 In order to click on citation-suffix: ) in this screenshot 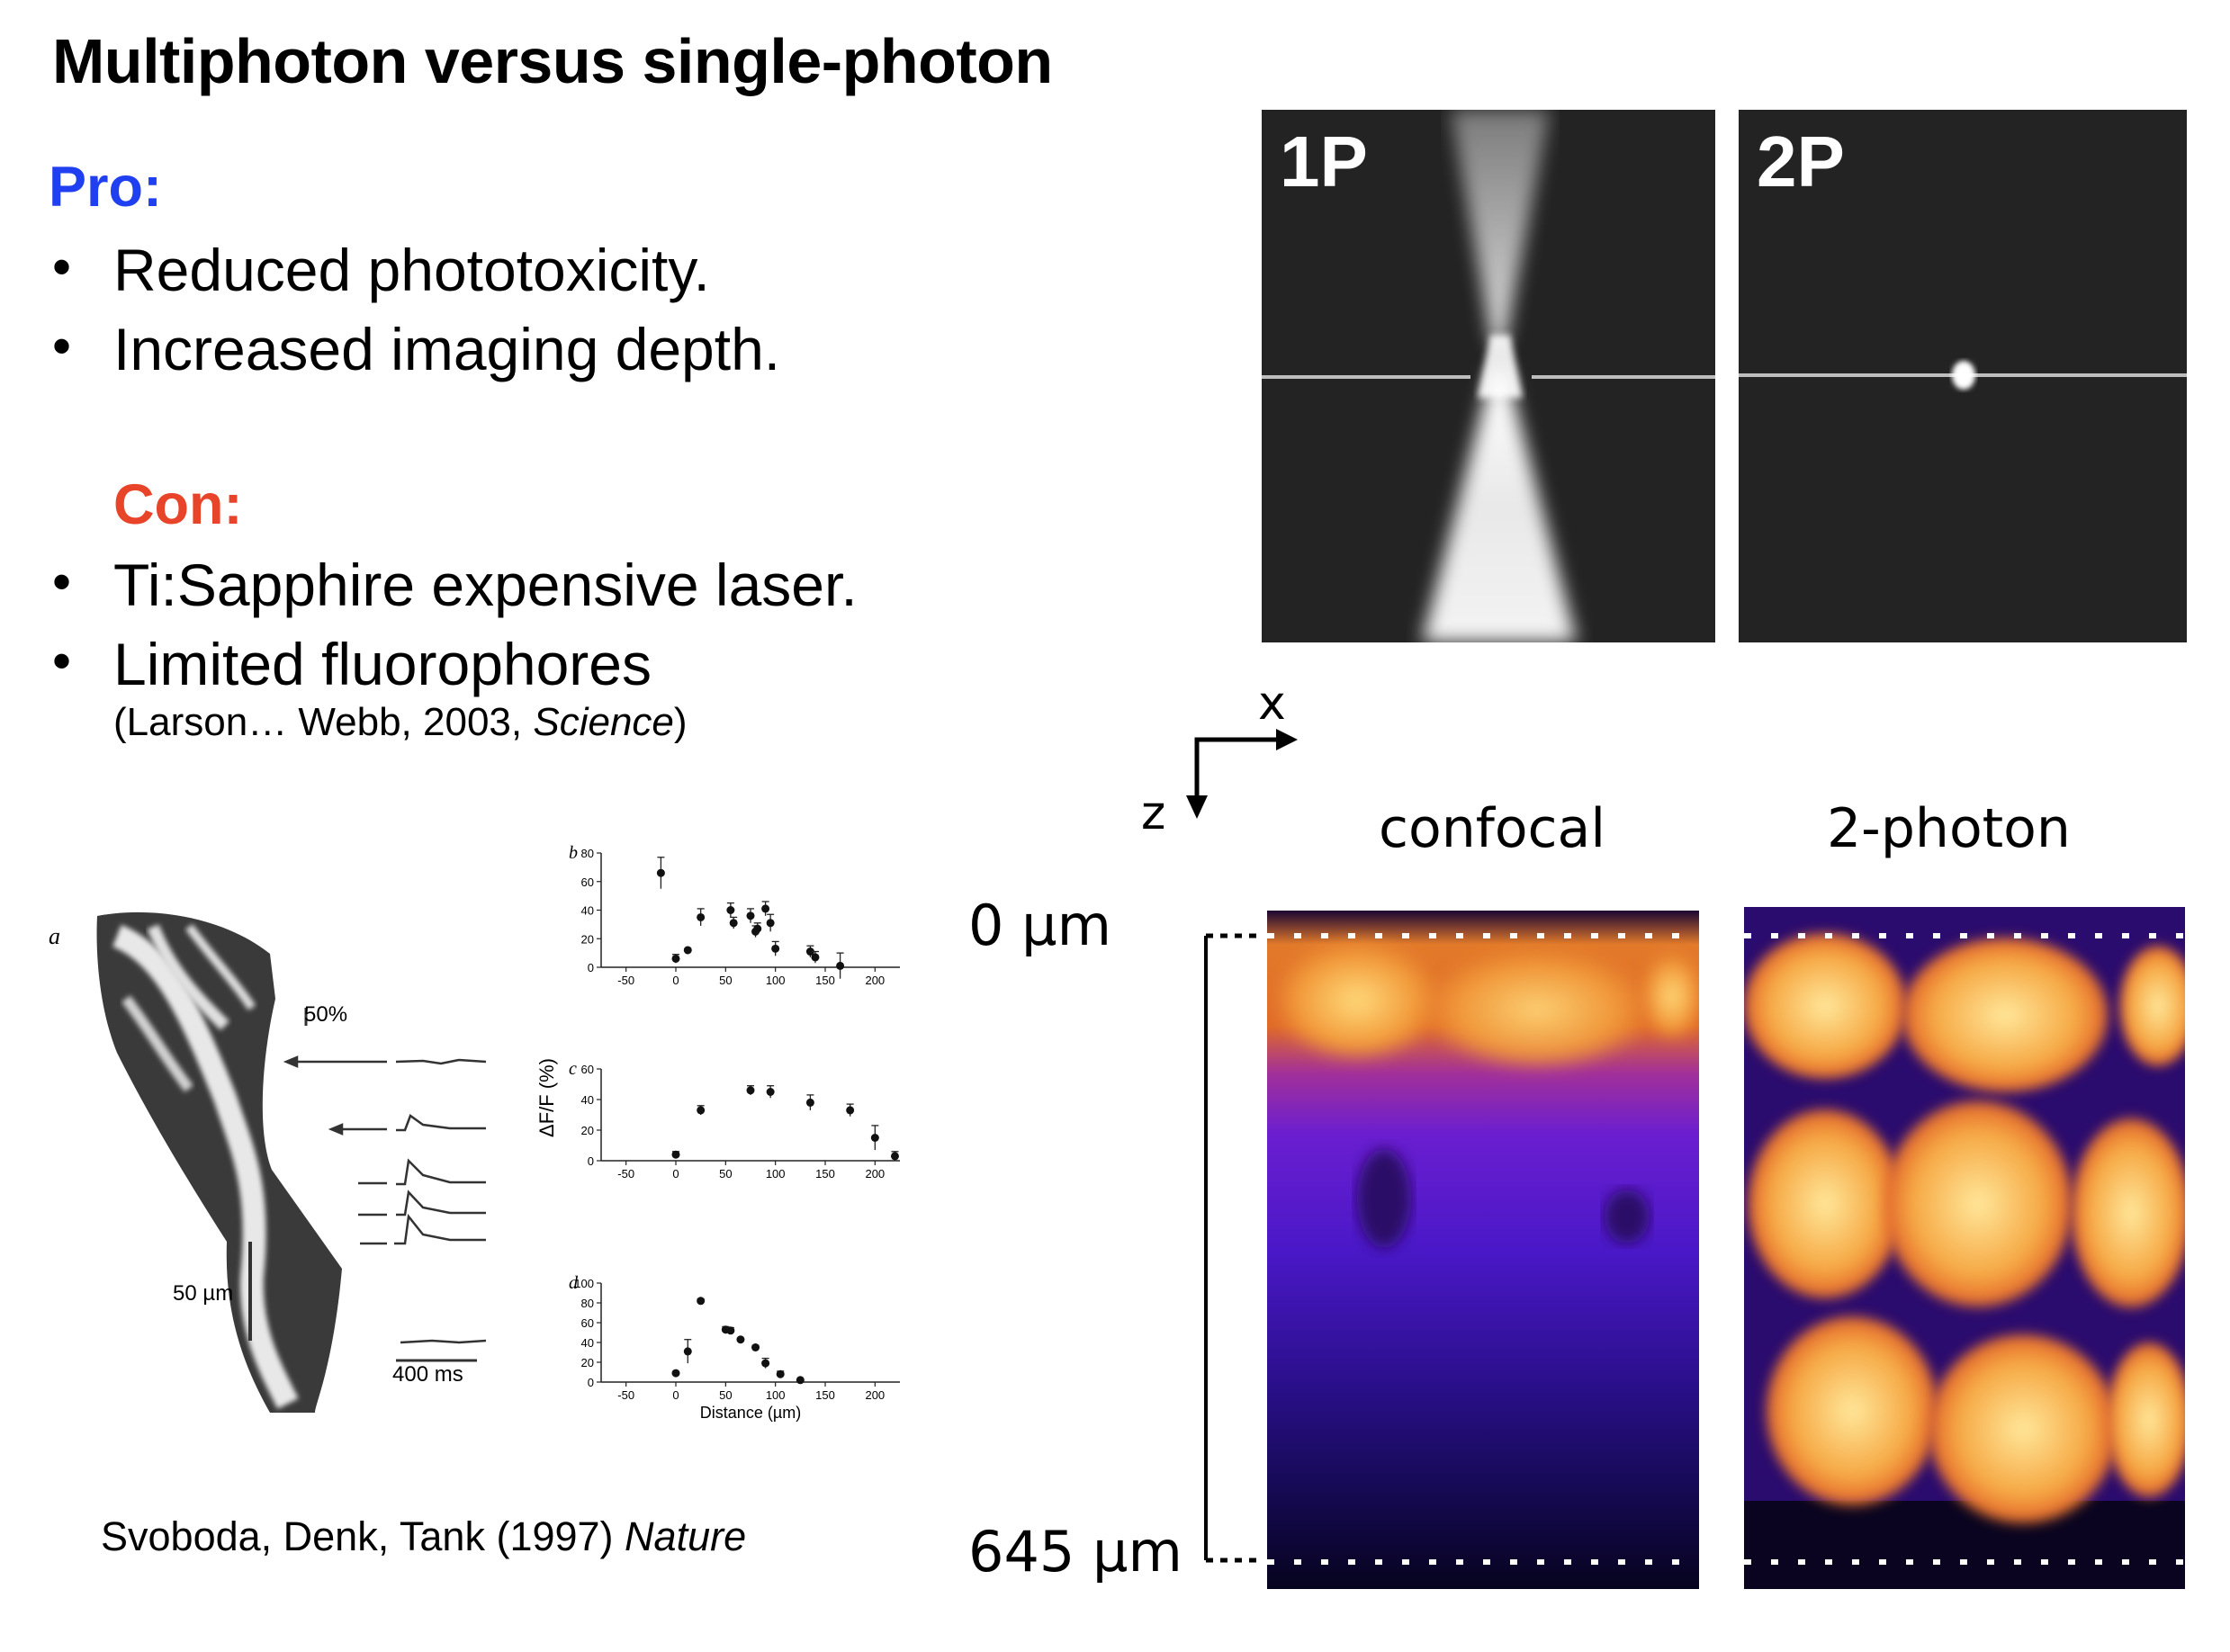, I will do `click(681, 722)`.